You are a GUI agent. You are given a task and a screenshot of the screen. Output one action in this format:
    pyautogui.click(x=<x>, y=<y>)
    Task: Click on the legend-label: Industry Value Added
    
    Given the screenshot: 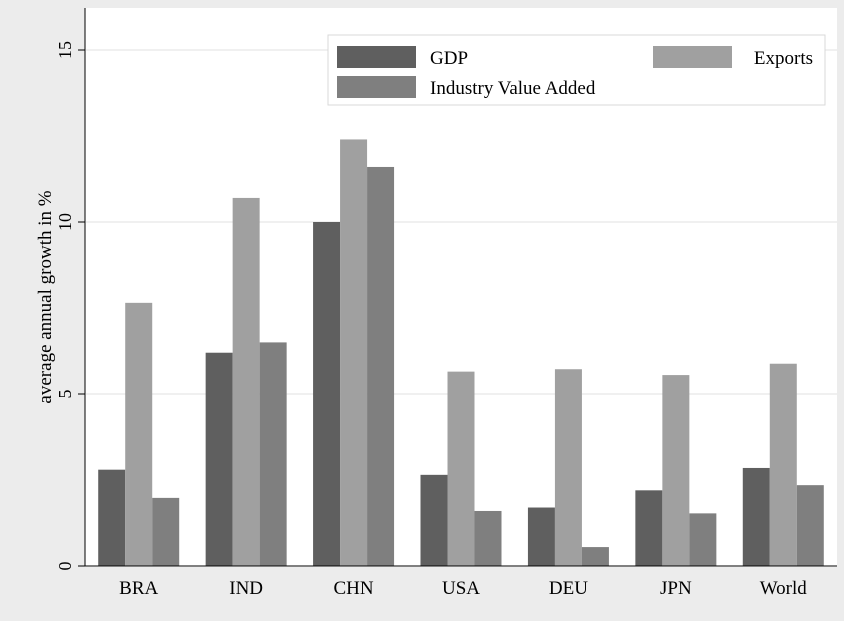 What is the action you would take?
    pyautogui.click(x=513, y=88)
    